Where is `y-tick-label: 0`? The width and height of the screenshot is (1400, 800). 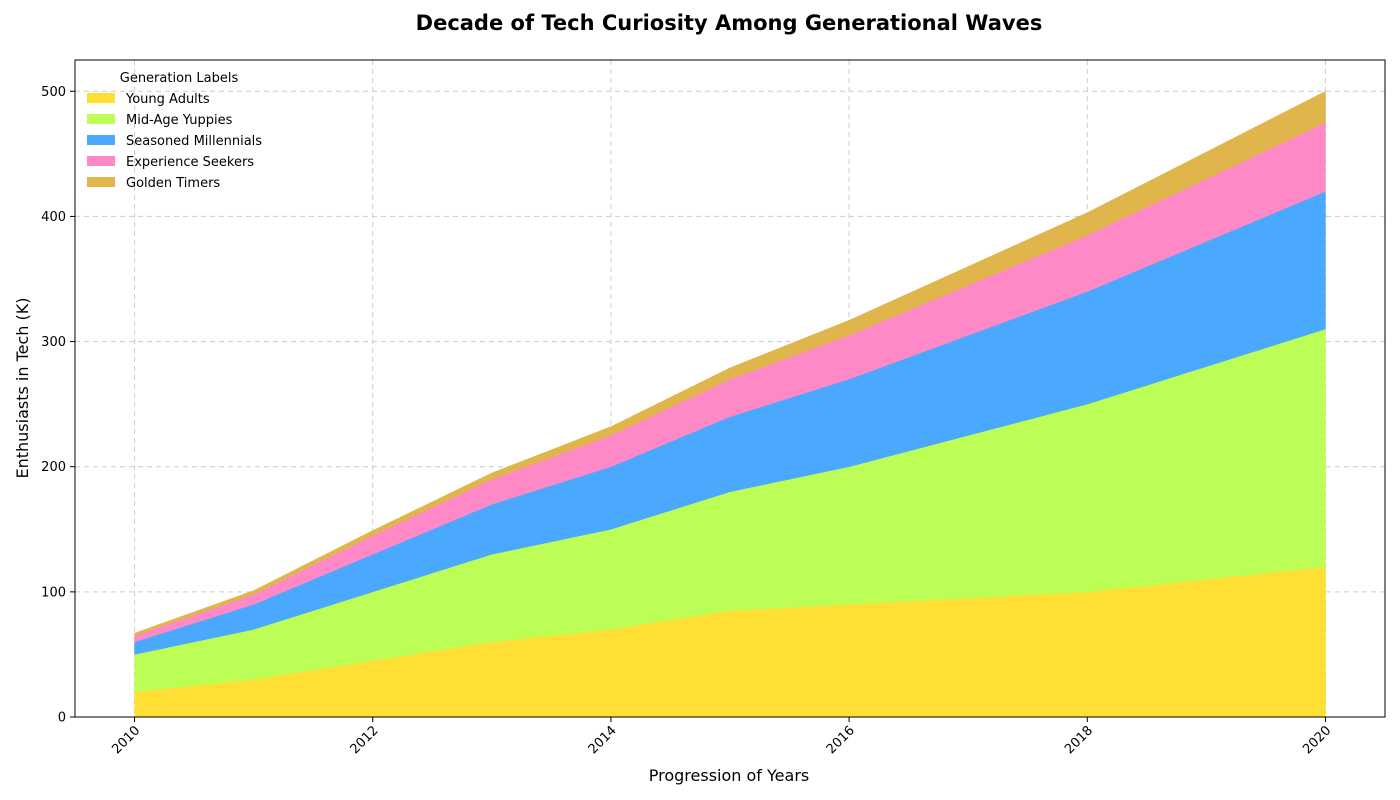 y-tick-label: 0 is located at coordinates (62, 718).